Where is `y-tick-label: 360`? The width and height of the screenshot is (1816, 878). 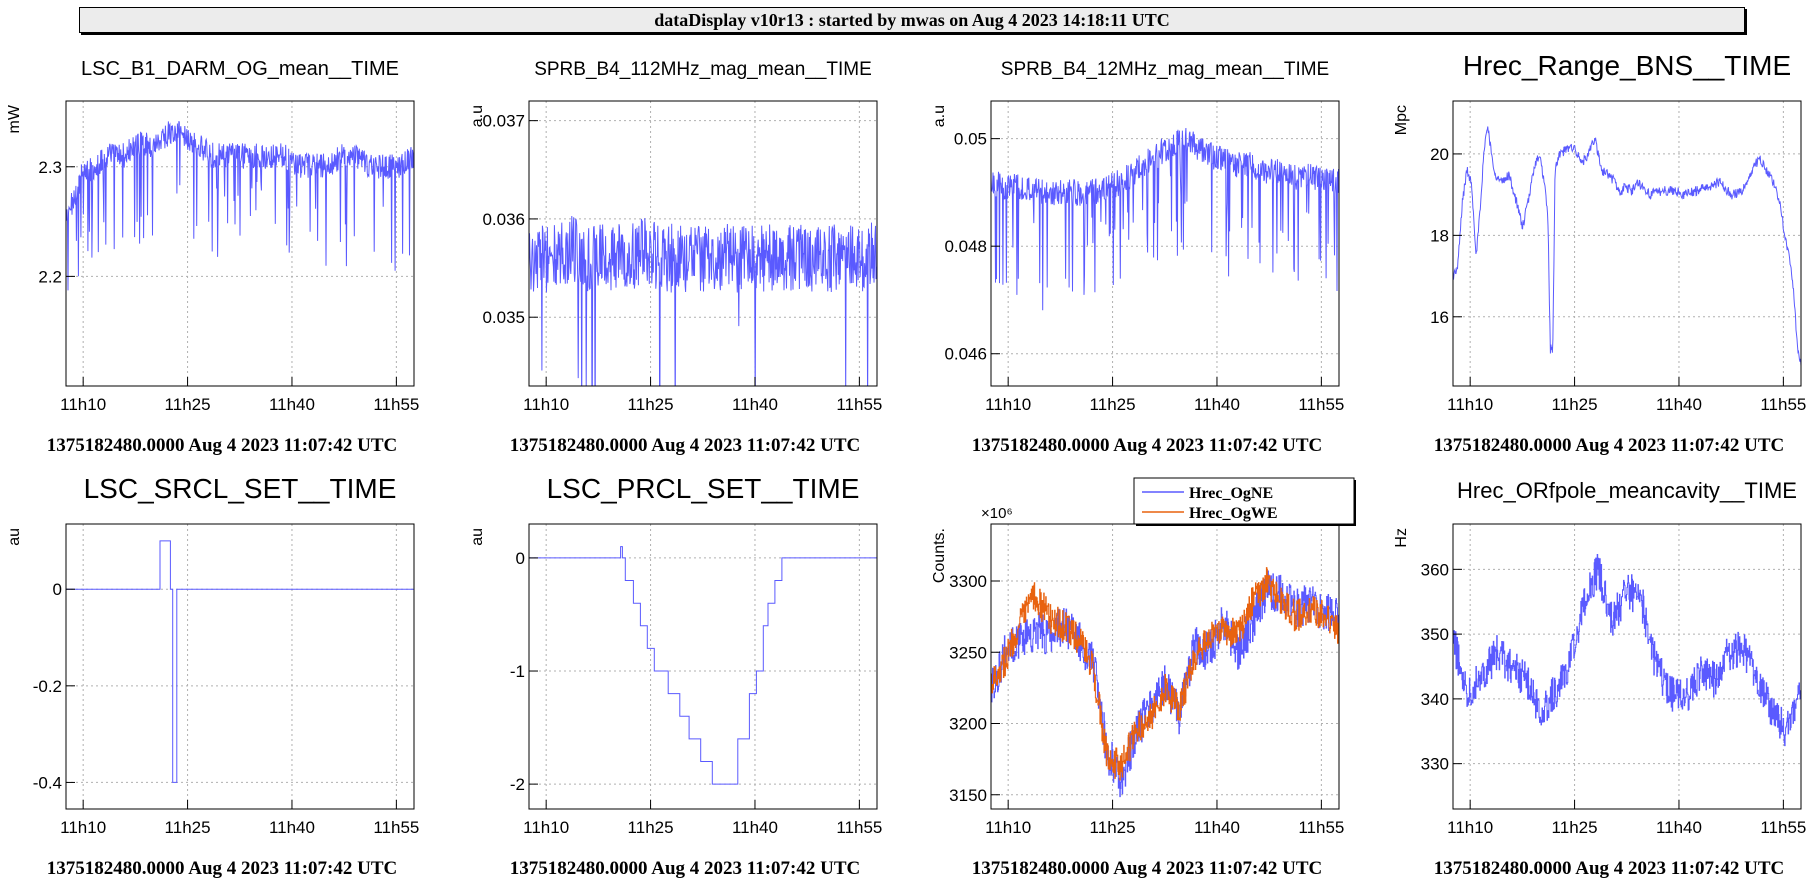
y-tick-label: 360 is located at coordinates (1435, 569).